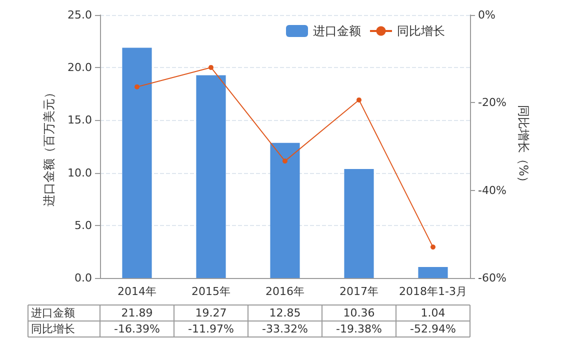 The height and width of the screenshot is (350, 580). I want to click on data-label: 1.04, so click(433, 313).